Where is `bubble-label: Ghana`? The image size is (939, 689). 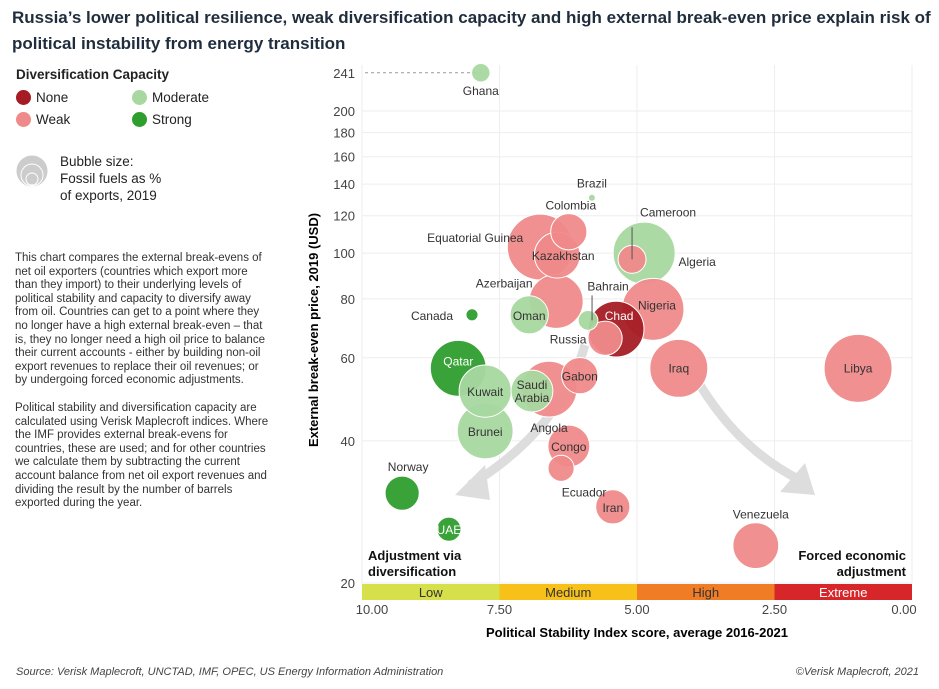 bubble-label: Ghana is located at coordinates (481, 91).